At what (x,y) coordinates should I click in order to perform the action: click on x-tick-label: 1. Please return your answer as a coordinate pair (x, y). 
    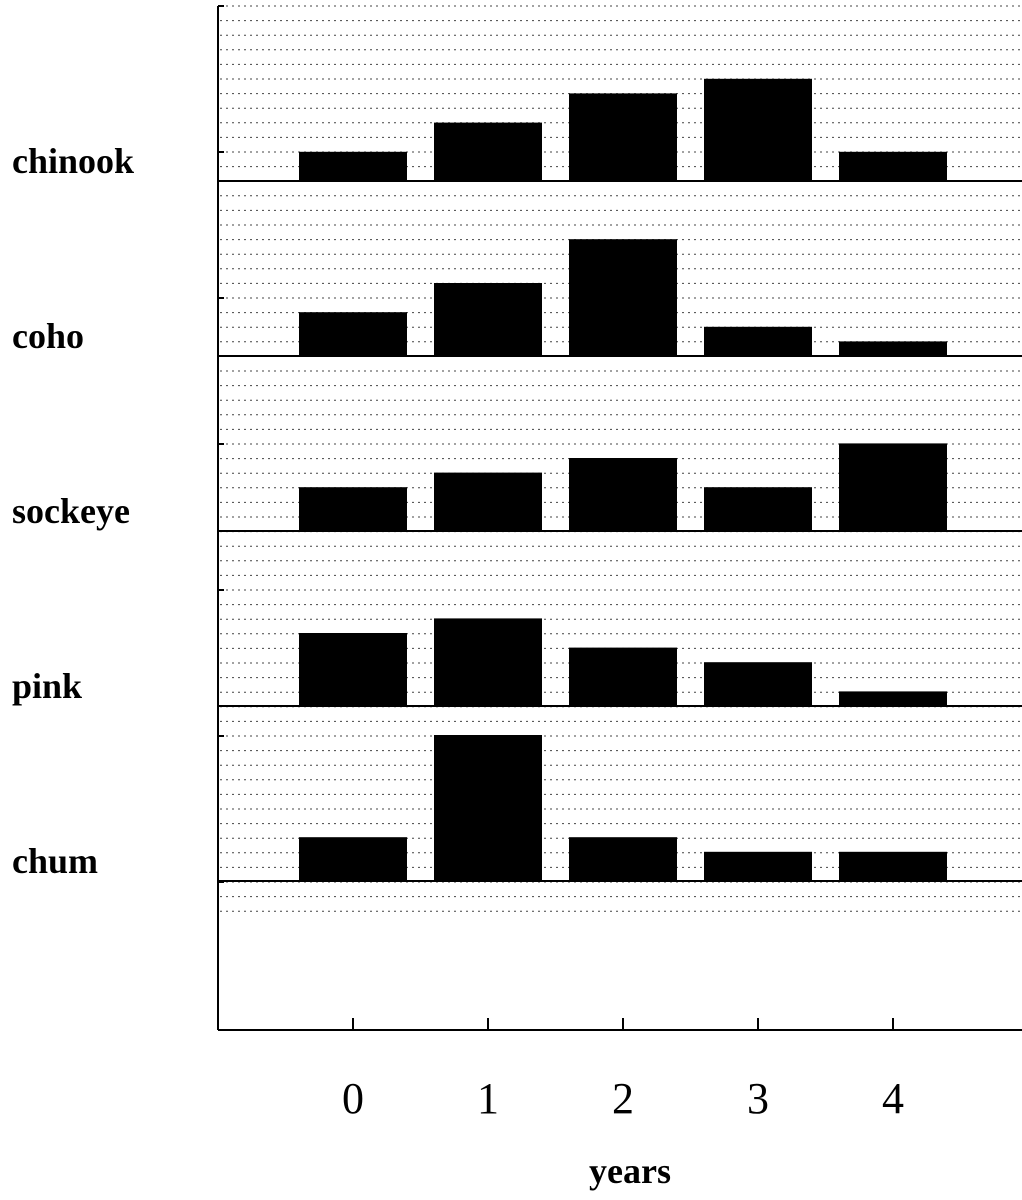
    Looking at the image, I should click on (488, 1098).